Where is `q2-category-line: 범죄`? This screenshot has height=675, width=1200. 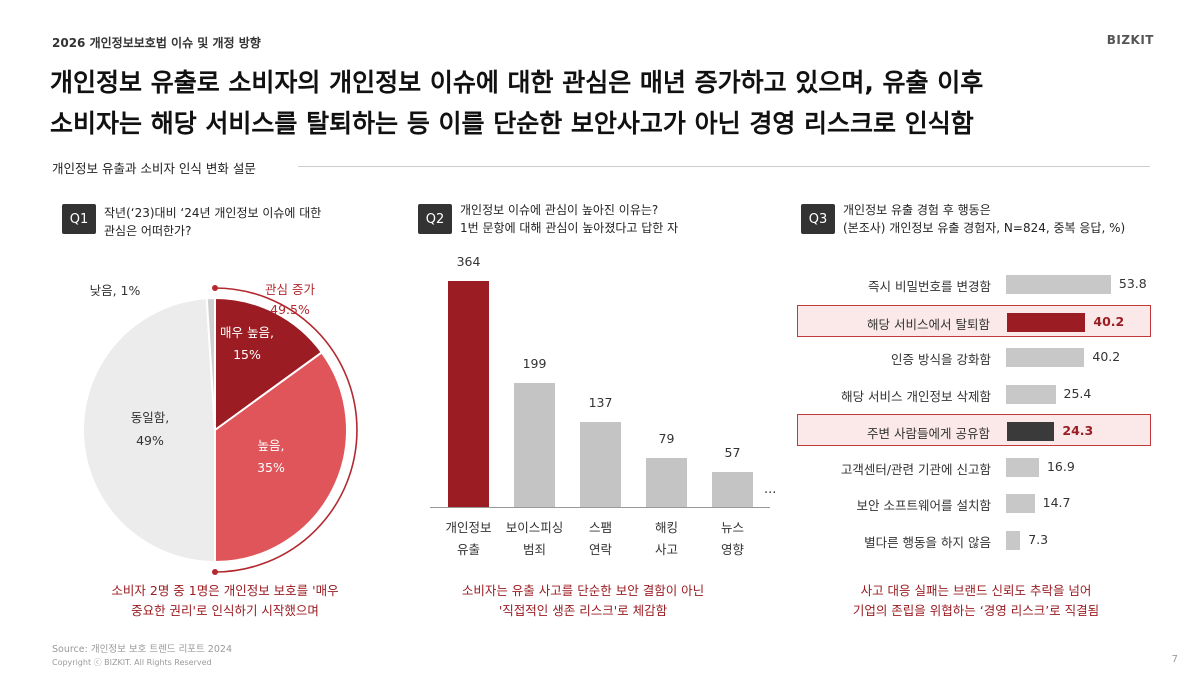 q2-category-line: 범죄 is located at coordinates (534, 549).